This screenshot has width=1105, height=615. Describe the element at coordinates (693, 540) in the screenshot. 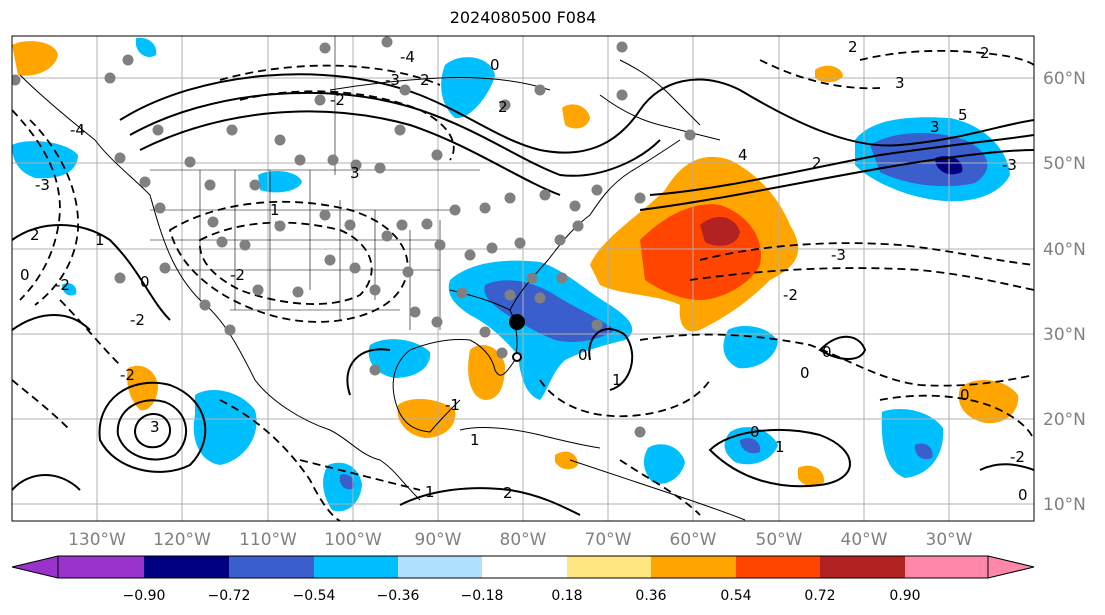

I see `lon-label: 60°W` at that location.